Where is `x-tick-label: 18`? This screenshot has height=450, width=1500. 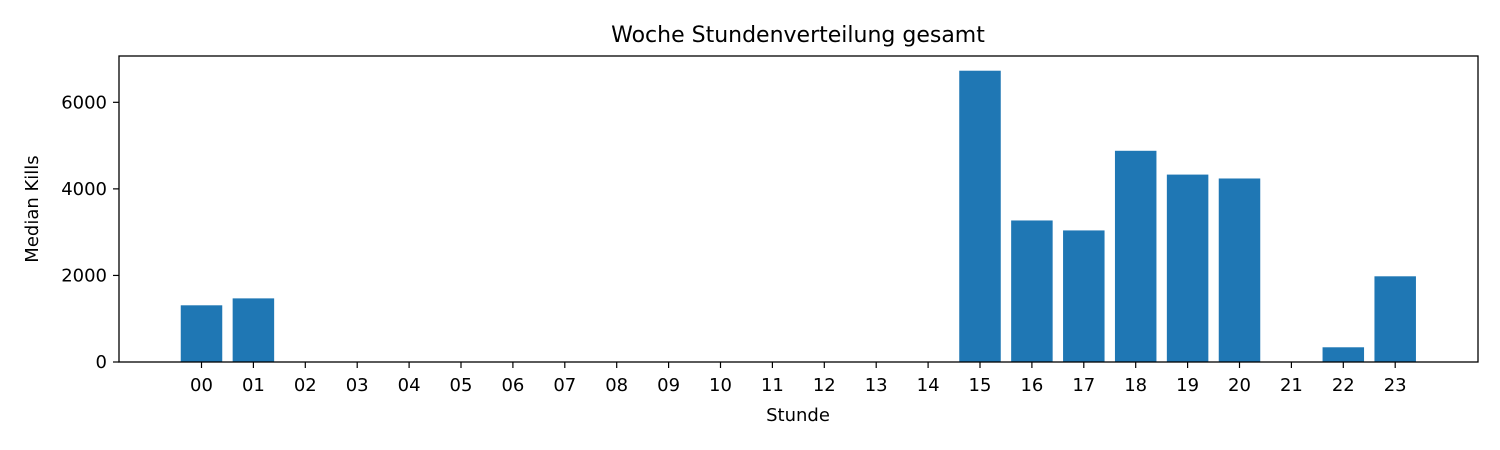
x-tick-label: 18 is located at coordinates (1135, 385).